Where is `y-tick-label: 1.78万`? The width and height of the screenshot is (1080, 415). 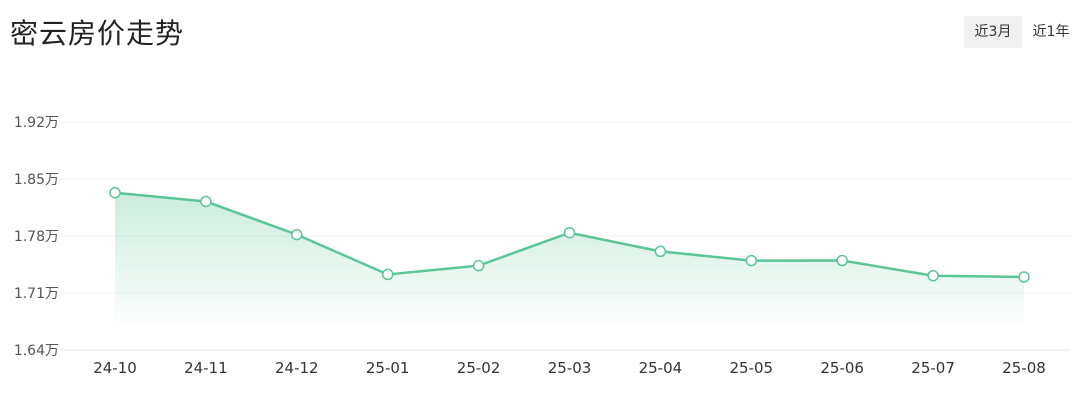
y-tick-label: 1.78万 is located at coordinates (36, 237).